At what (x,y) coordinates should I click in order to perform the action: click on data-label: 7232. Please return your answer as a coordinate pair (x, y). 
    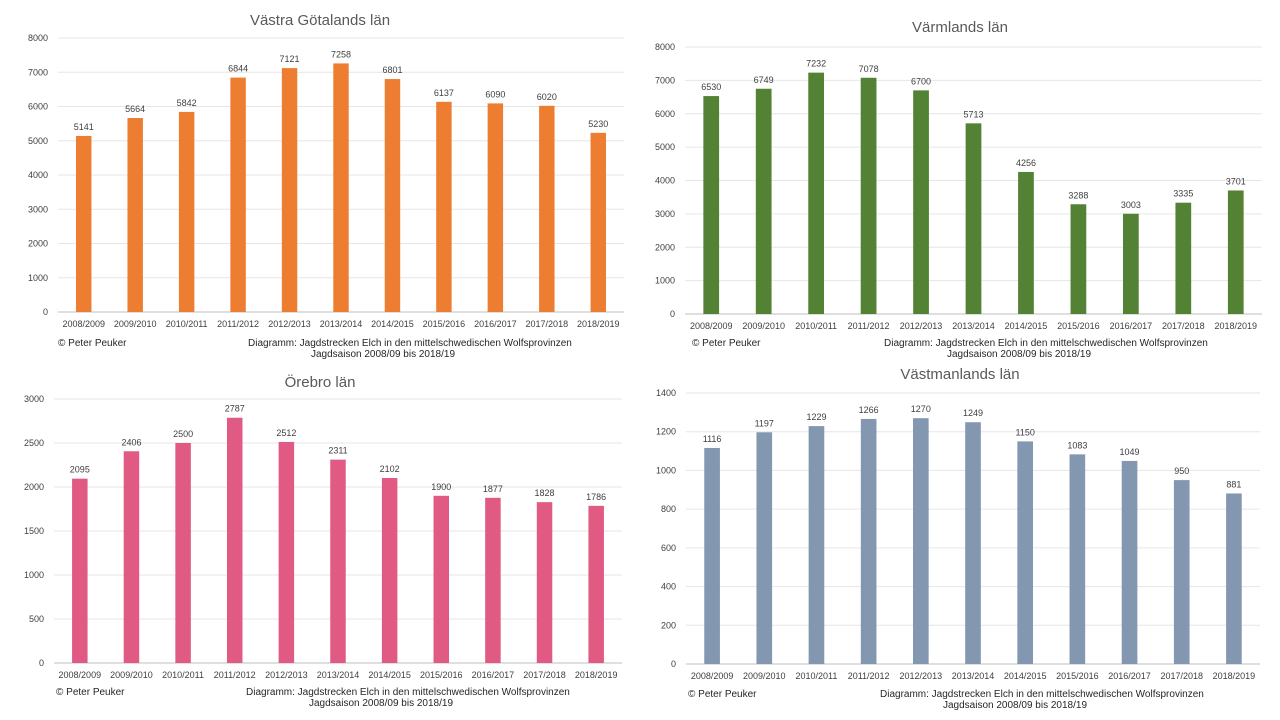
    Looking at the image, I should click on (816, 64).